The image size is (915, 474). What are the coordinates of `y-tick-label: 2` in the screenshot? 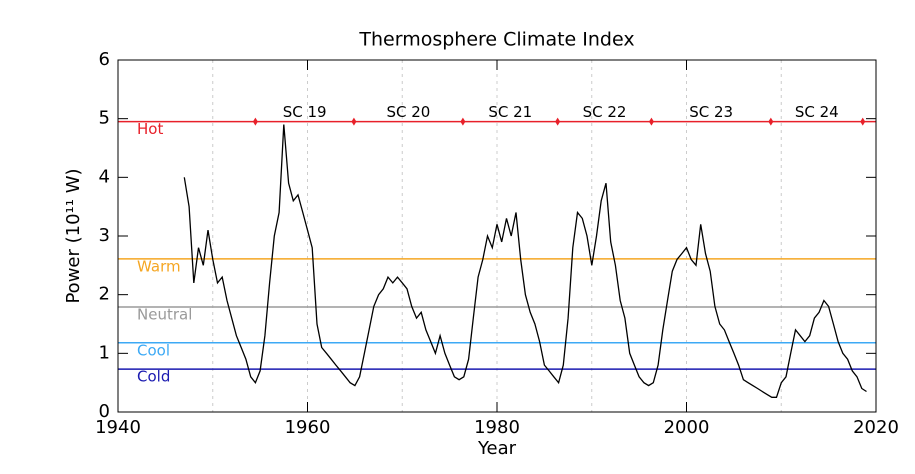 It's located at (104, 294).